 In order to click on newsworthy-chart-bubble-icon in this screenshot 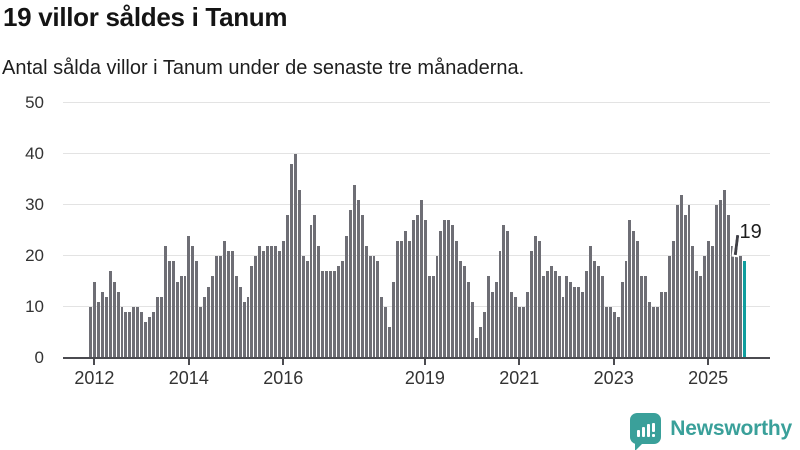, I will do `click(646, 431)`.